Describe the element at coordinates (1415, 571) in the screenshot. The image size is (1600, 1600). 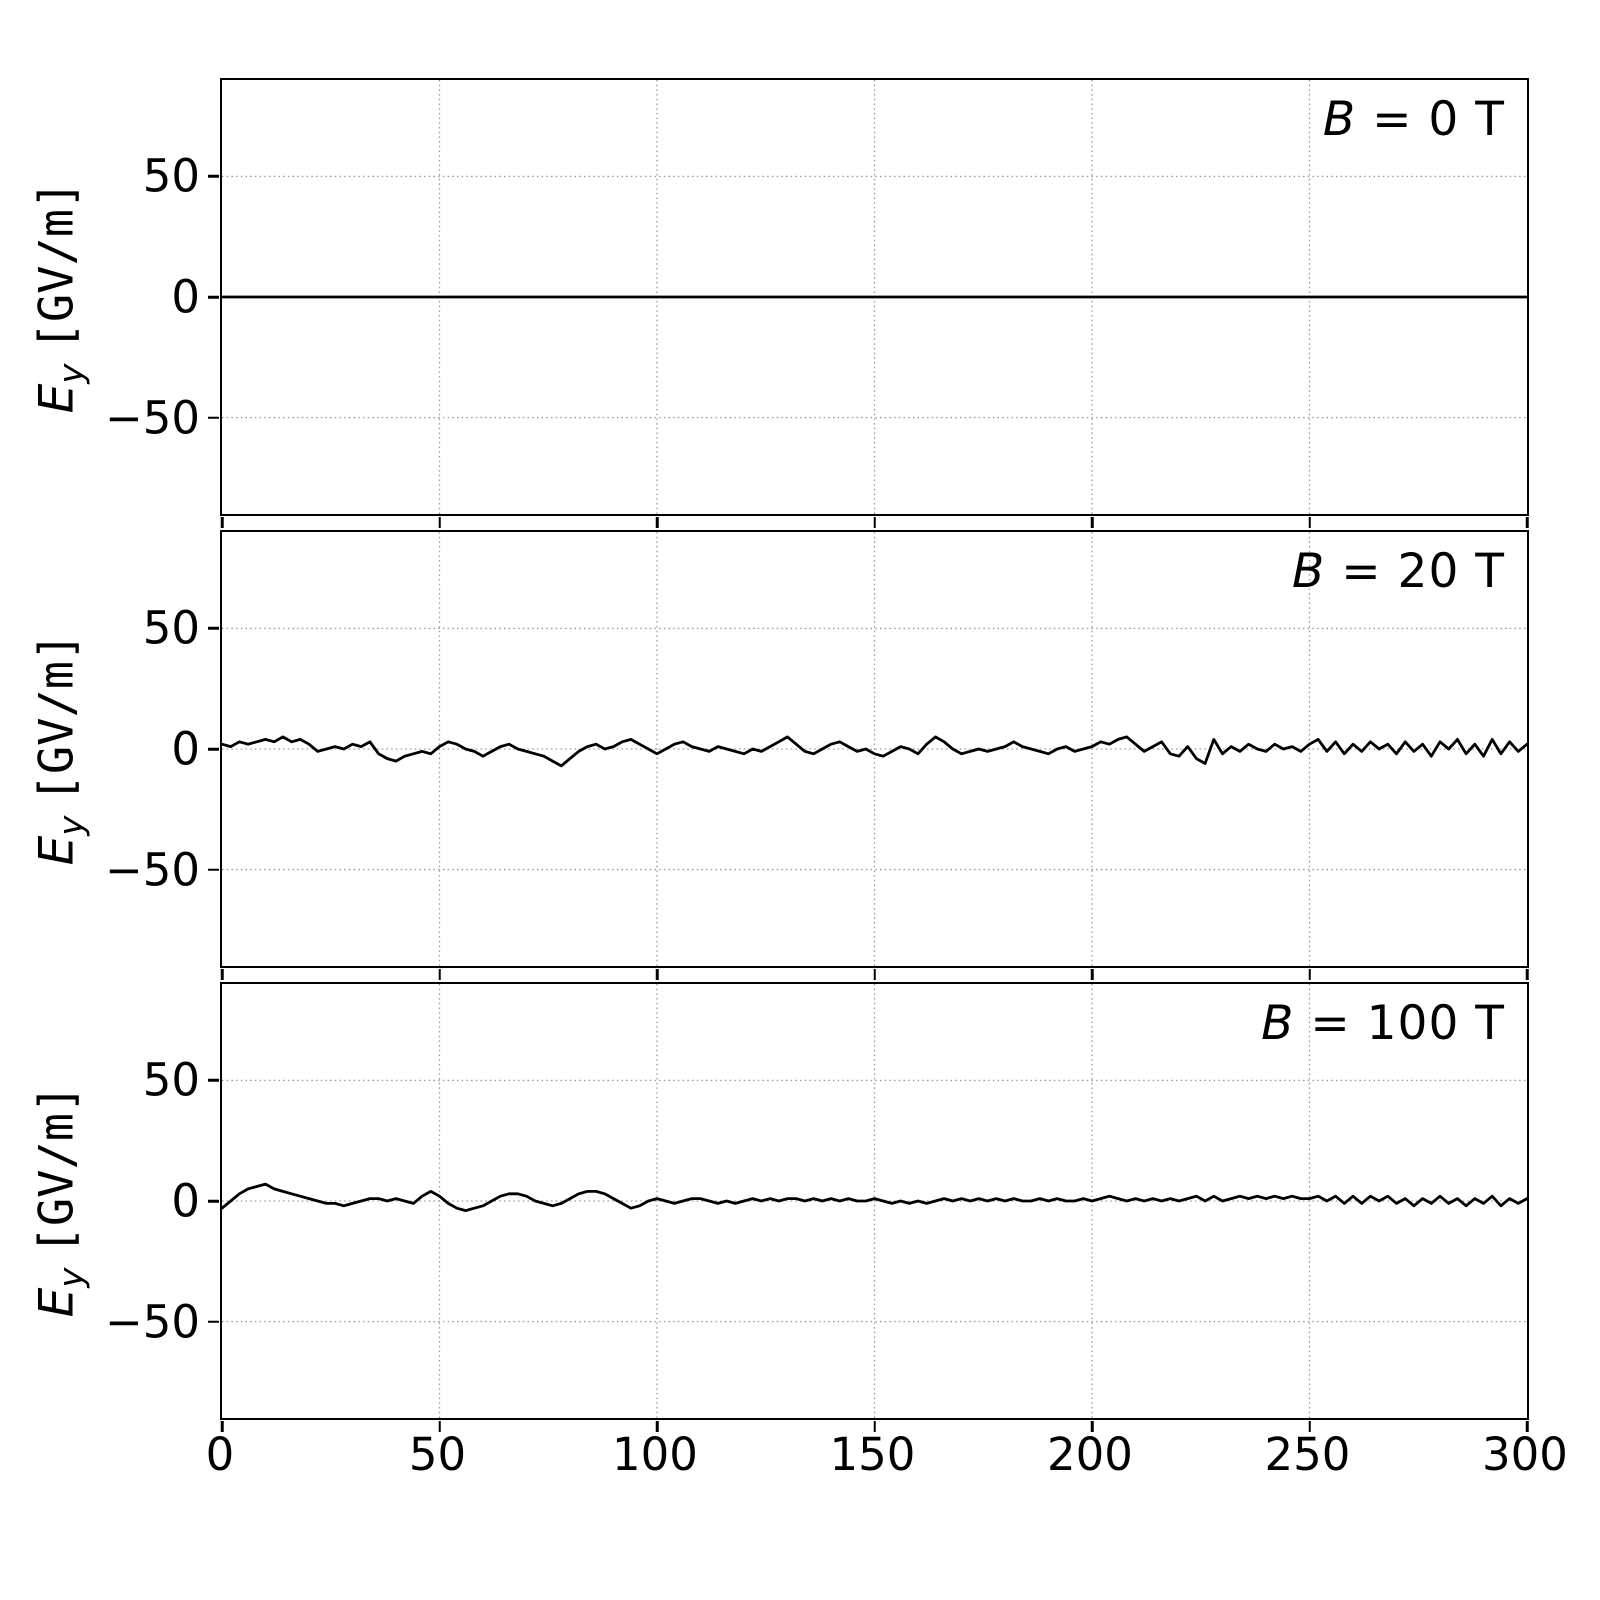
I see `annotation-value: = 20 T` at that location.